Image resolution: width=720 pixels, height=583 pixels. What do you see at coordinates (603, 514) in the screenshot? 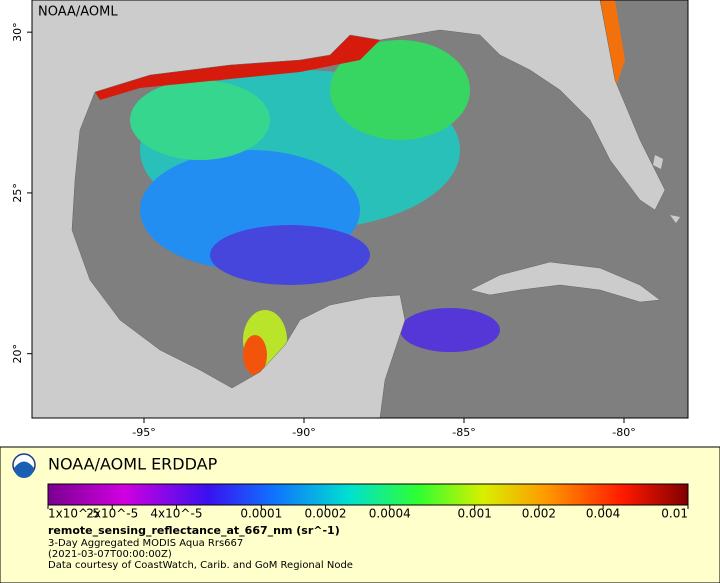
I see `colorbar-tick-label: 0.004` at bounding box center [603, 514].